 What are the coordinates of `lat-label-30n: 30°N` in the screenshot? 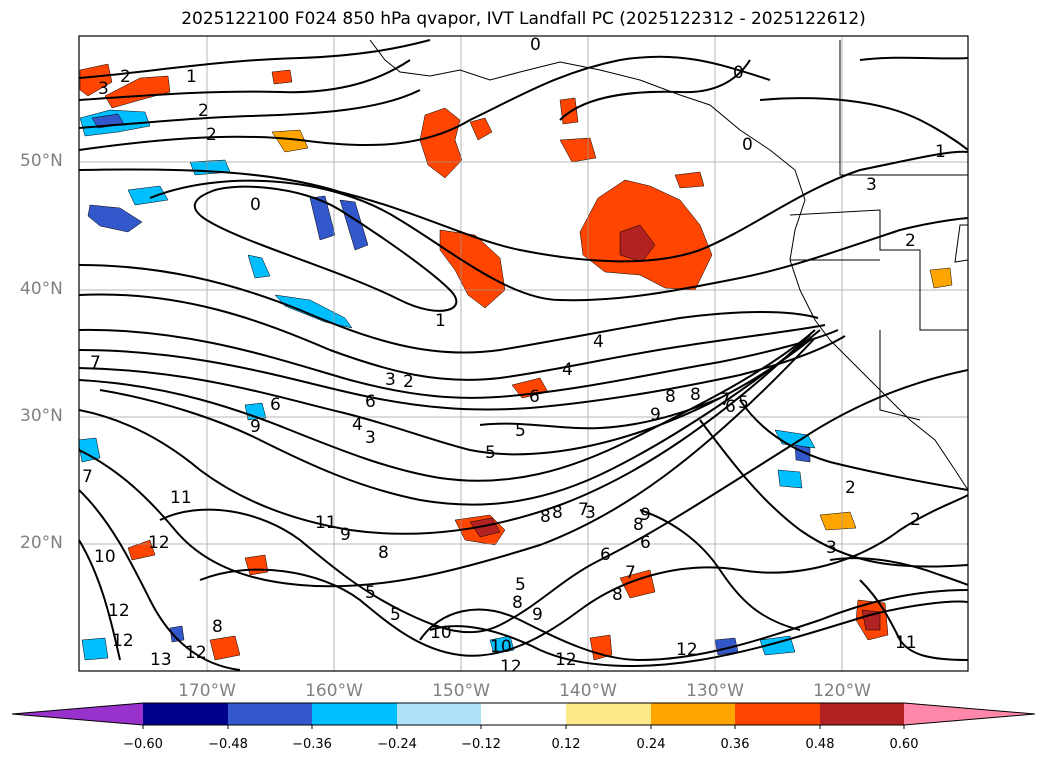 It's located at (41, 416).